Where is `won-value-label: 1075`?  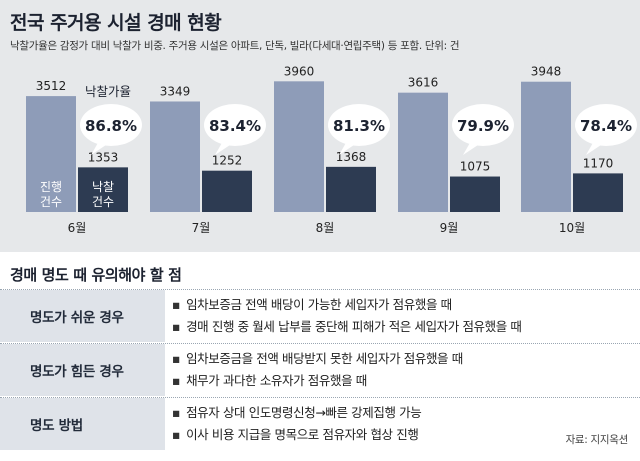
won-value-label: 1075 is located at coordinates (475, 167).